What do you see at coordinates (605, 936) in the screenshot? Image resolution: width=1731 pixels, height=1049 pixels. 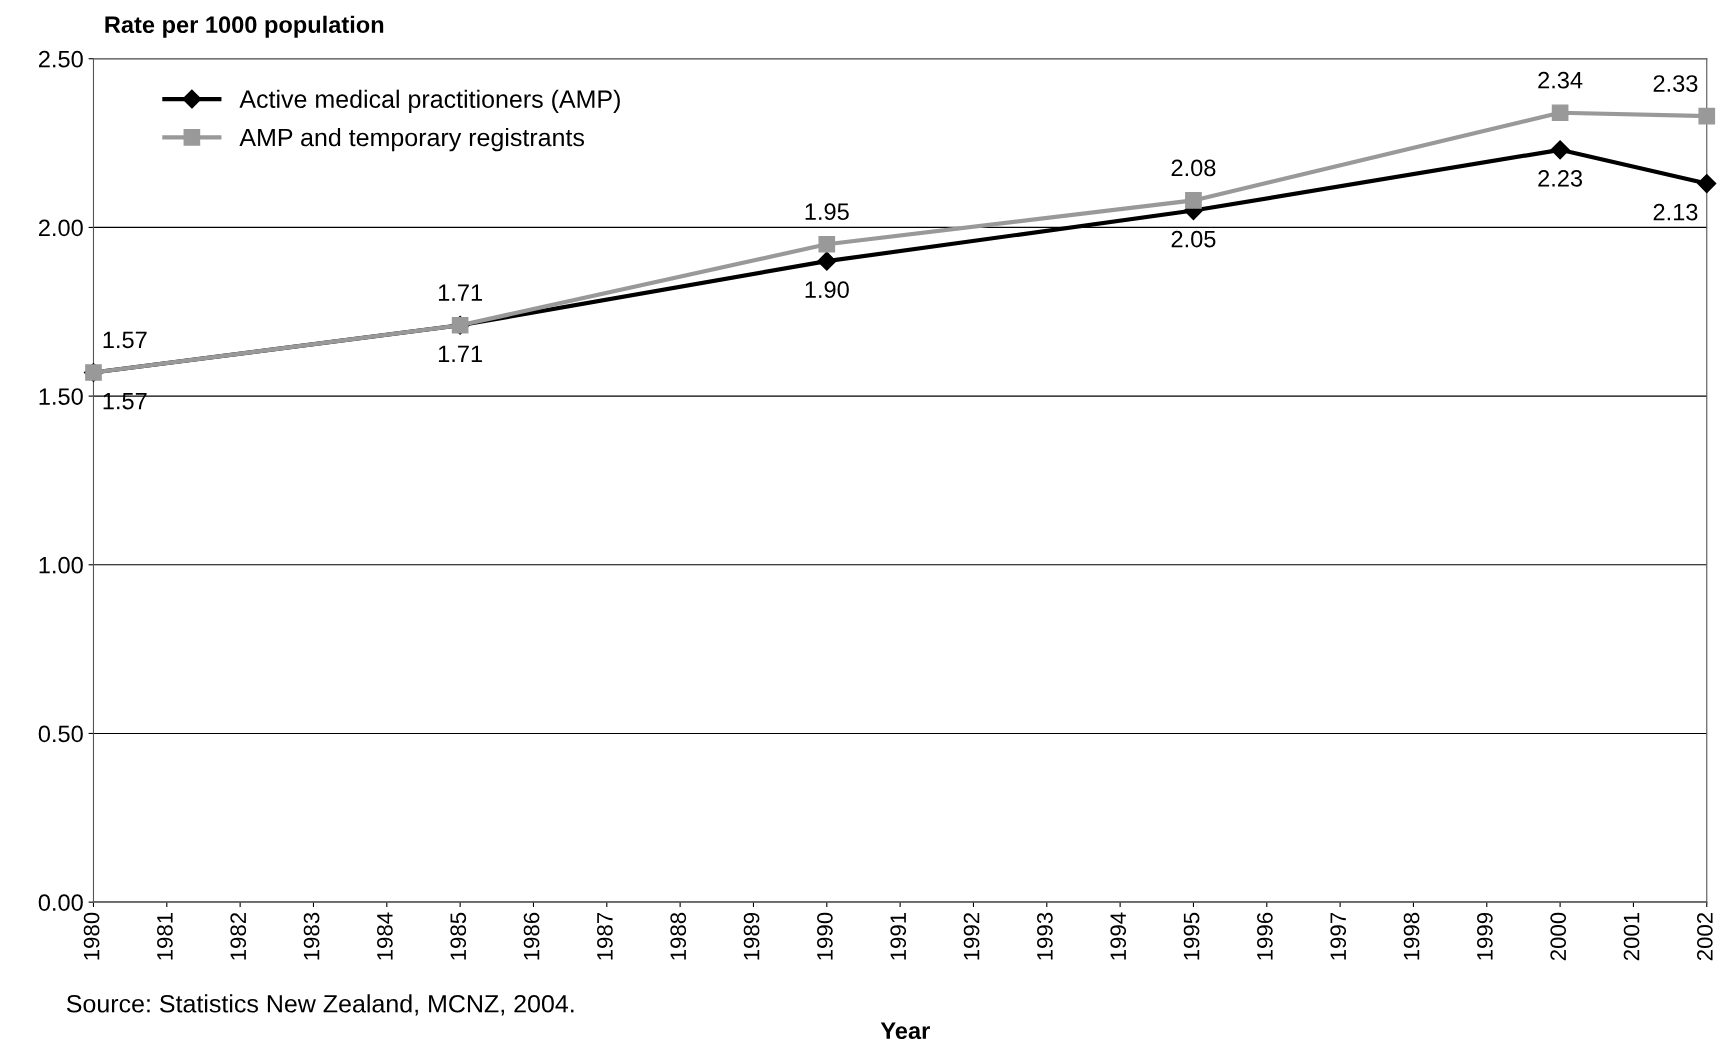 I see `x-tick-label: 1987` at bounding box center [605, 936].